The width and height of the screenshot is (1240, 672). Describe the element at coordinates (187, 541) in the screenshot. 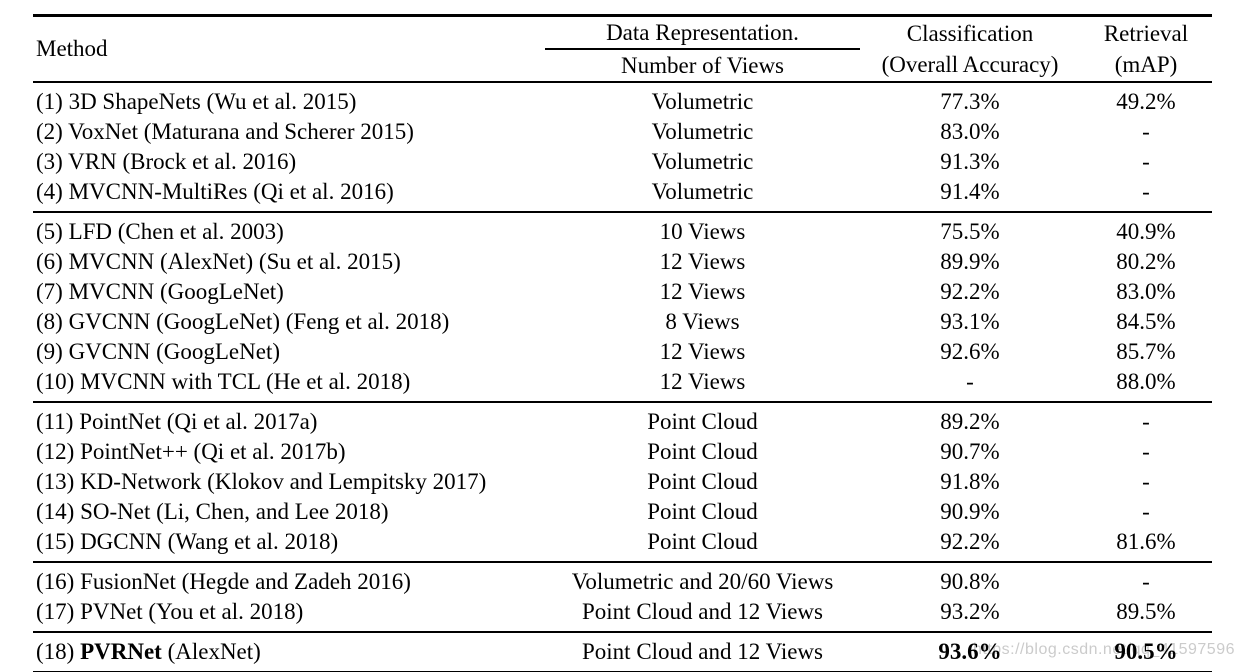

I see `method-cell: (15) DGCNN (Wang et al. 2018)` at that location.